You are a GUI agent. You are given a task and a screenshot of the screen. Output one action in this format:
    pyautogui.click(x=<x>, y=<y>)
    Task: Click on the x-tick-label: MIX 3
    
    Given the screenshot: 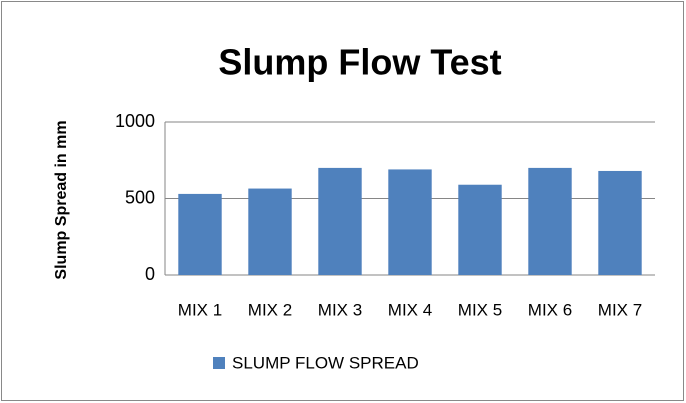 What is the action you would take?
    pyautogui.click(x=340, y=309)
    